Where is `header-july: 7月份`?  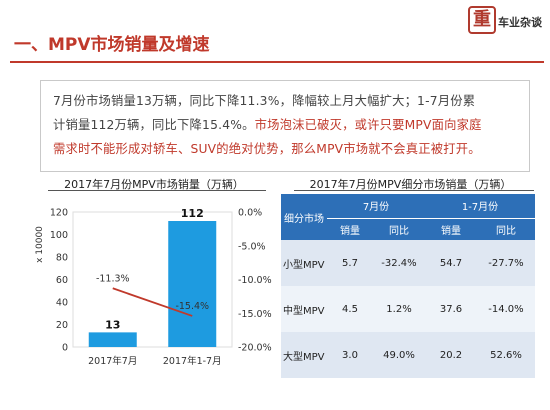
header-july: 7月份 is located at coordinates (376, 206).